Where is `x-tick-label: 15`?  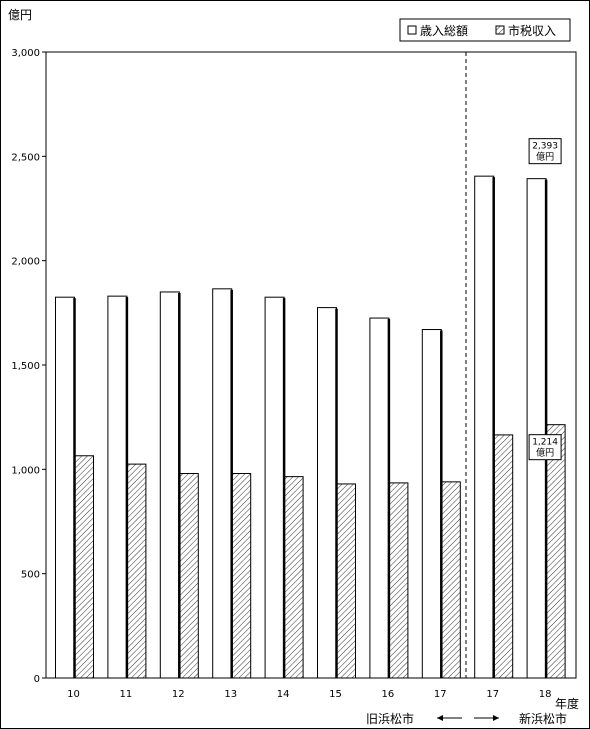 x-tick-label: 15 is located at coordinates (335, 694).